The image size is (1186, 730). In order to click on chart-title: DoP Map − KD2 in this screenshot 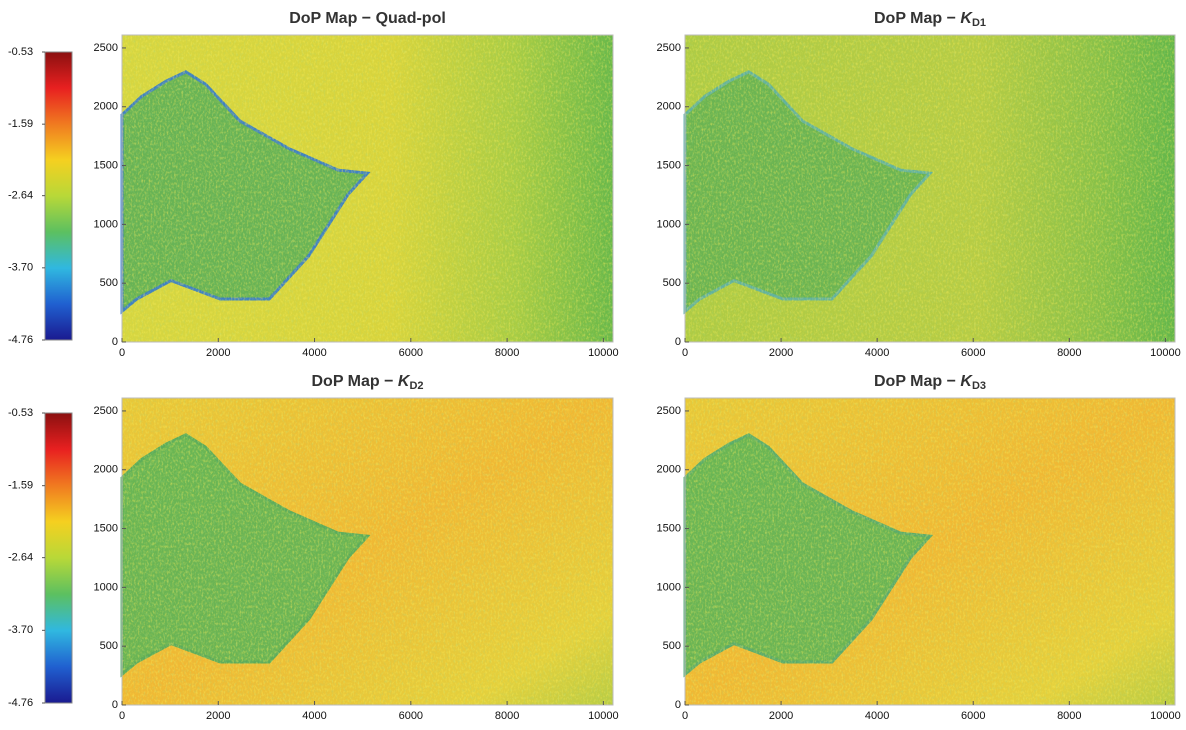, I will do `click(367, 382)`.